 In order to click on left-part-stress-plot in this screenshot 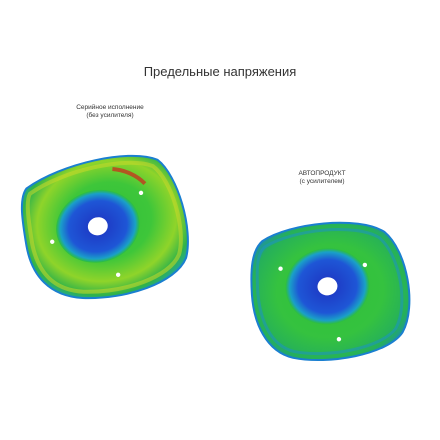, I will do `click(104, 227)`.